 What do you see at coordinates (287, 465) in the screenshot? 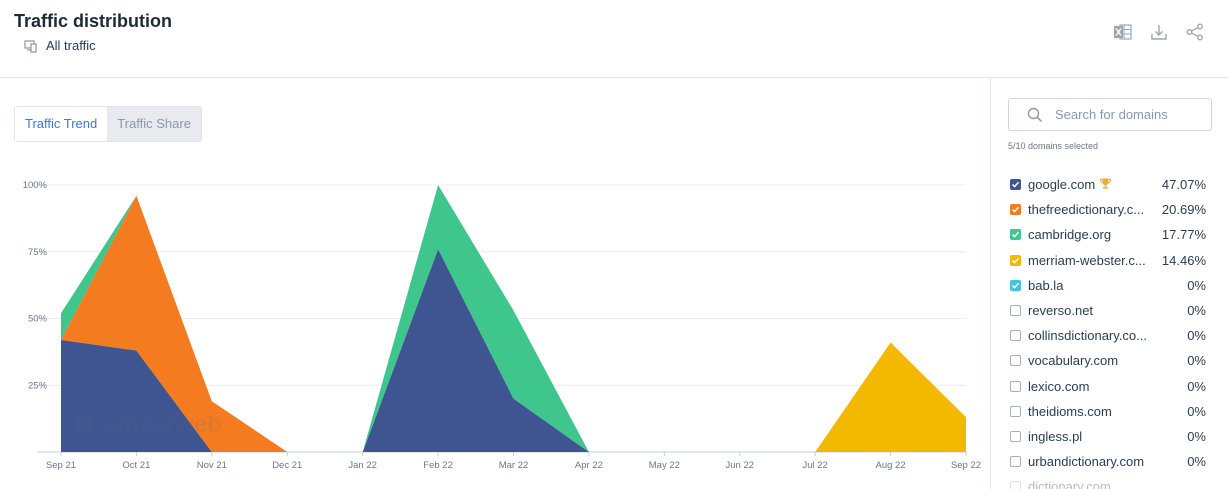
I see `x-tick-label: Dec 21` at bounding box center [287, 465].